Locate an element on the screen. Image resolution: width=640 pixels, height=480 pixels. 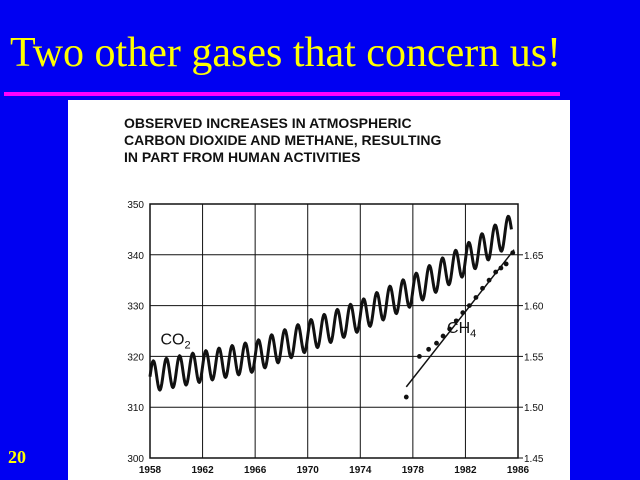
chart-title-line-1: OBSERVED INCREASES IN ATMOSPHERIC is located at coordinates (268, 123).